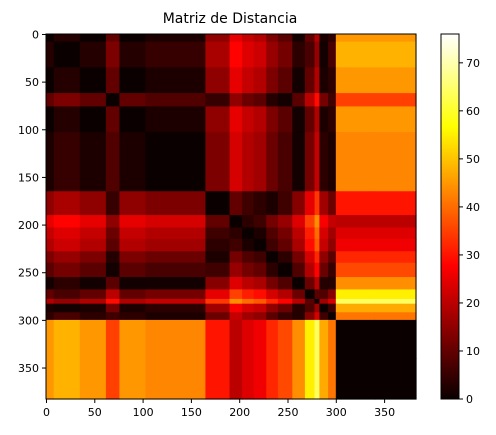 Image resolution: width=496 pixels, height=435 pixels. What do you see at coordinates (473, 303) in the screenshot?
I see `colorbar-tick-label: 20` at bounding box center [473, 303].